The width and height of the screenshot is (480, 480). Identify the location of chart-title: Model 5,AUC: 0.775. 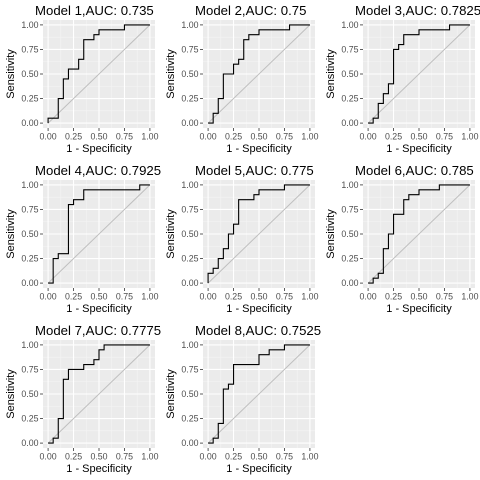
(254, 170).